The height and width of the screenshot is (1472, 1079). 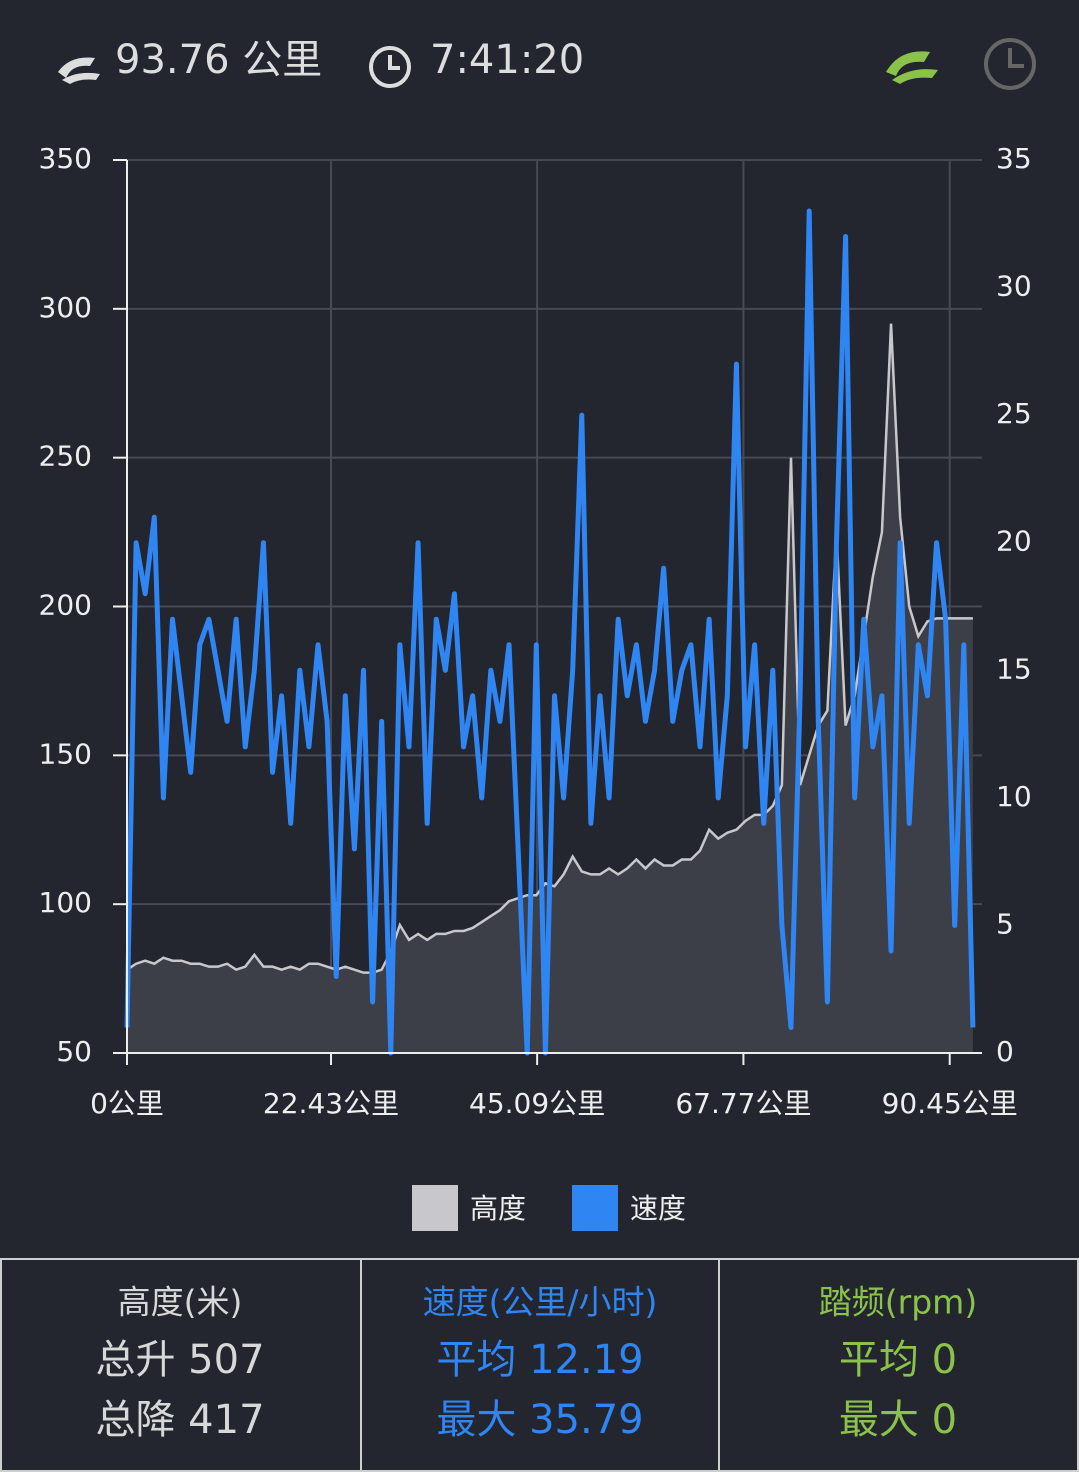 I want to click on stats-value: 总升 507, so click(x=179, y=1360).